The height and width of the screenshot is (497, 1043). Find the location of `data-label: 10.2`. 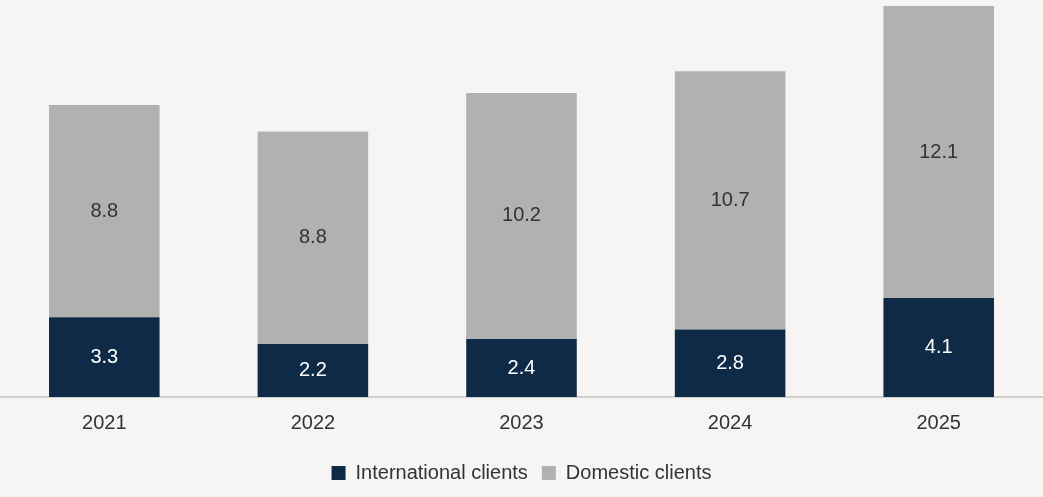

data-label: 10.2 is located at coordinates (521, 214).